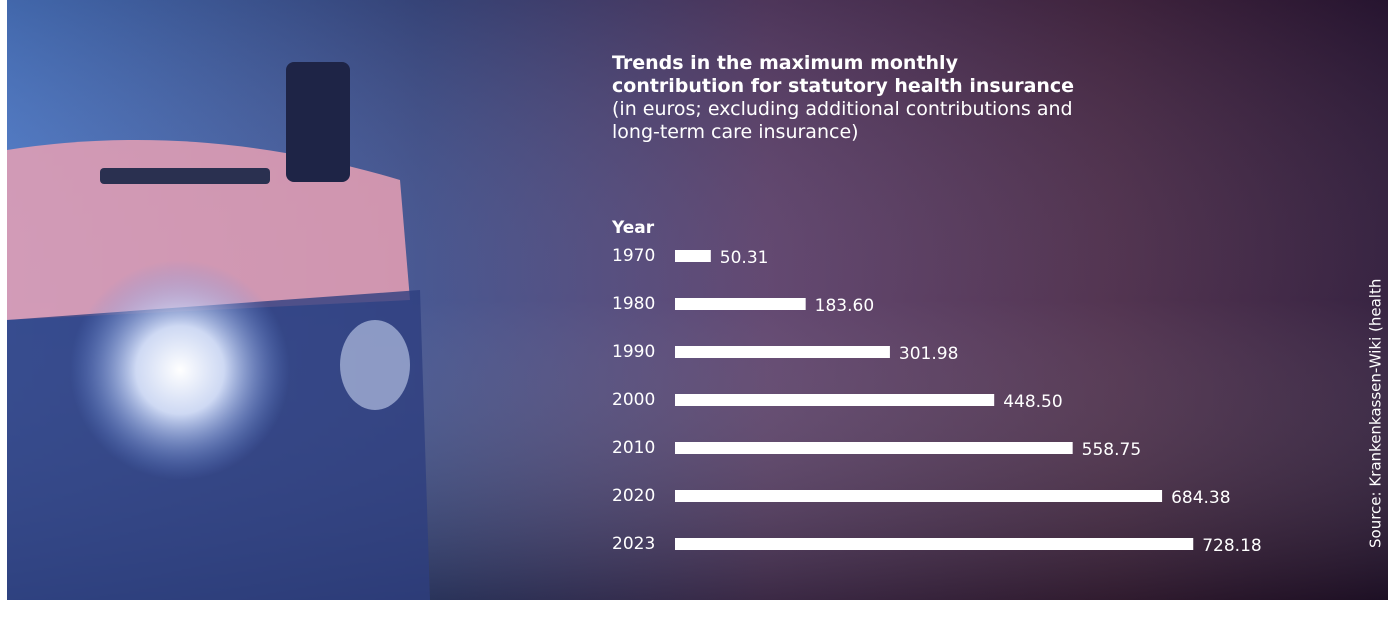  Describe the element at coordinates (1376, 413) in the screenshot. I see `source: Source: Krankenkassen-Wiki (health` at that location.